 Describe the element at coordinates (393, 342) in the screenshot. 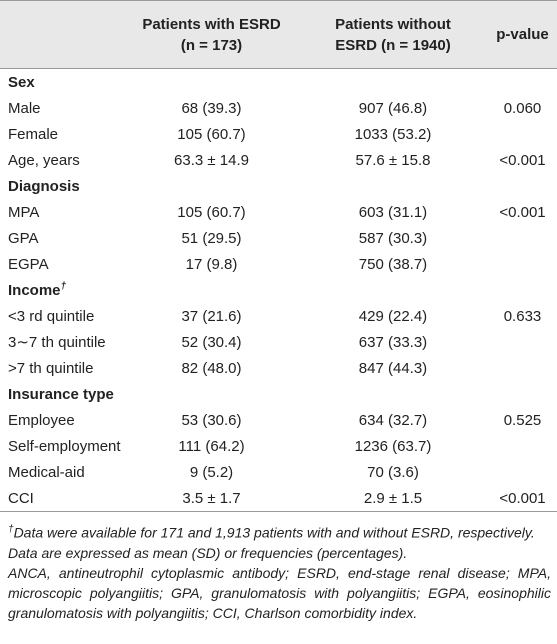

I see `table-cell: 637 (33.3)` at that location.